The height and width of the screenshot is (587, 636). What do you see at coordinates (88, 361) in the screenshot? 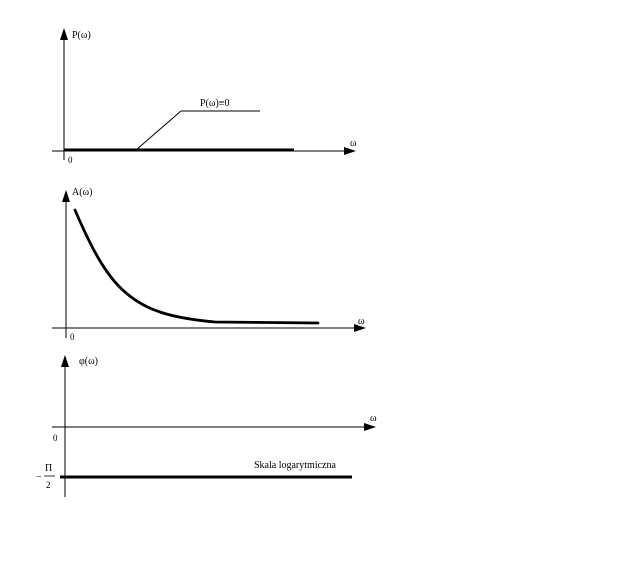
I see `phi-y-label: φ(ω)` at bounding box center [88, 361].